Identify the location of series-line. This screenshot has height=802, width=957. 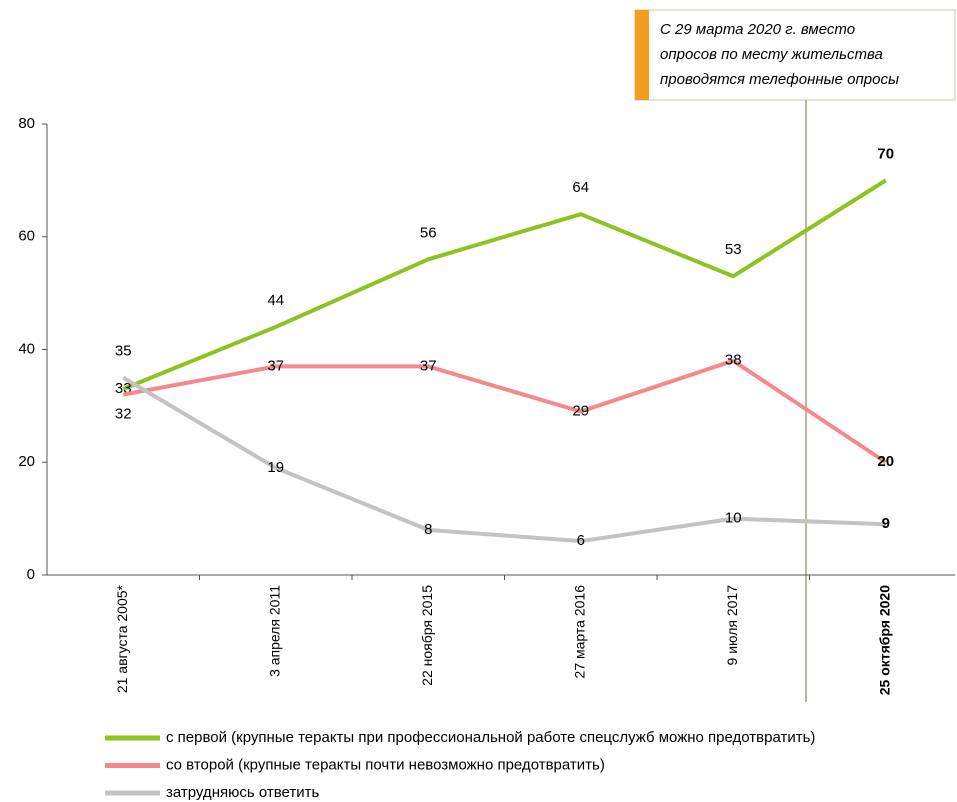
(504, 411).